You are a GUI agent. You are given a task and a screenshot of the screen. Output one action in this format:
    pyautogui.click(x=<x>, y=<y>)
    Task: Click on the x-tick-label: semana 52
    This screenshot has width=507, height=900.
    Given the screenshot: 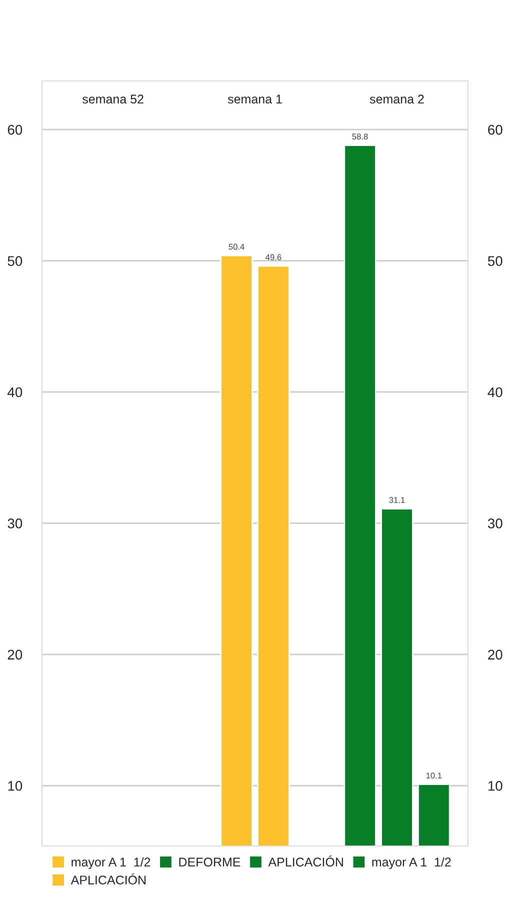 What is the action you would take?
    pyautogui.click(x=113, y=99)
    